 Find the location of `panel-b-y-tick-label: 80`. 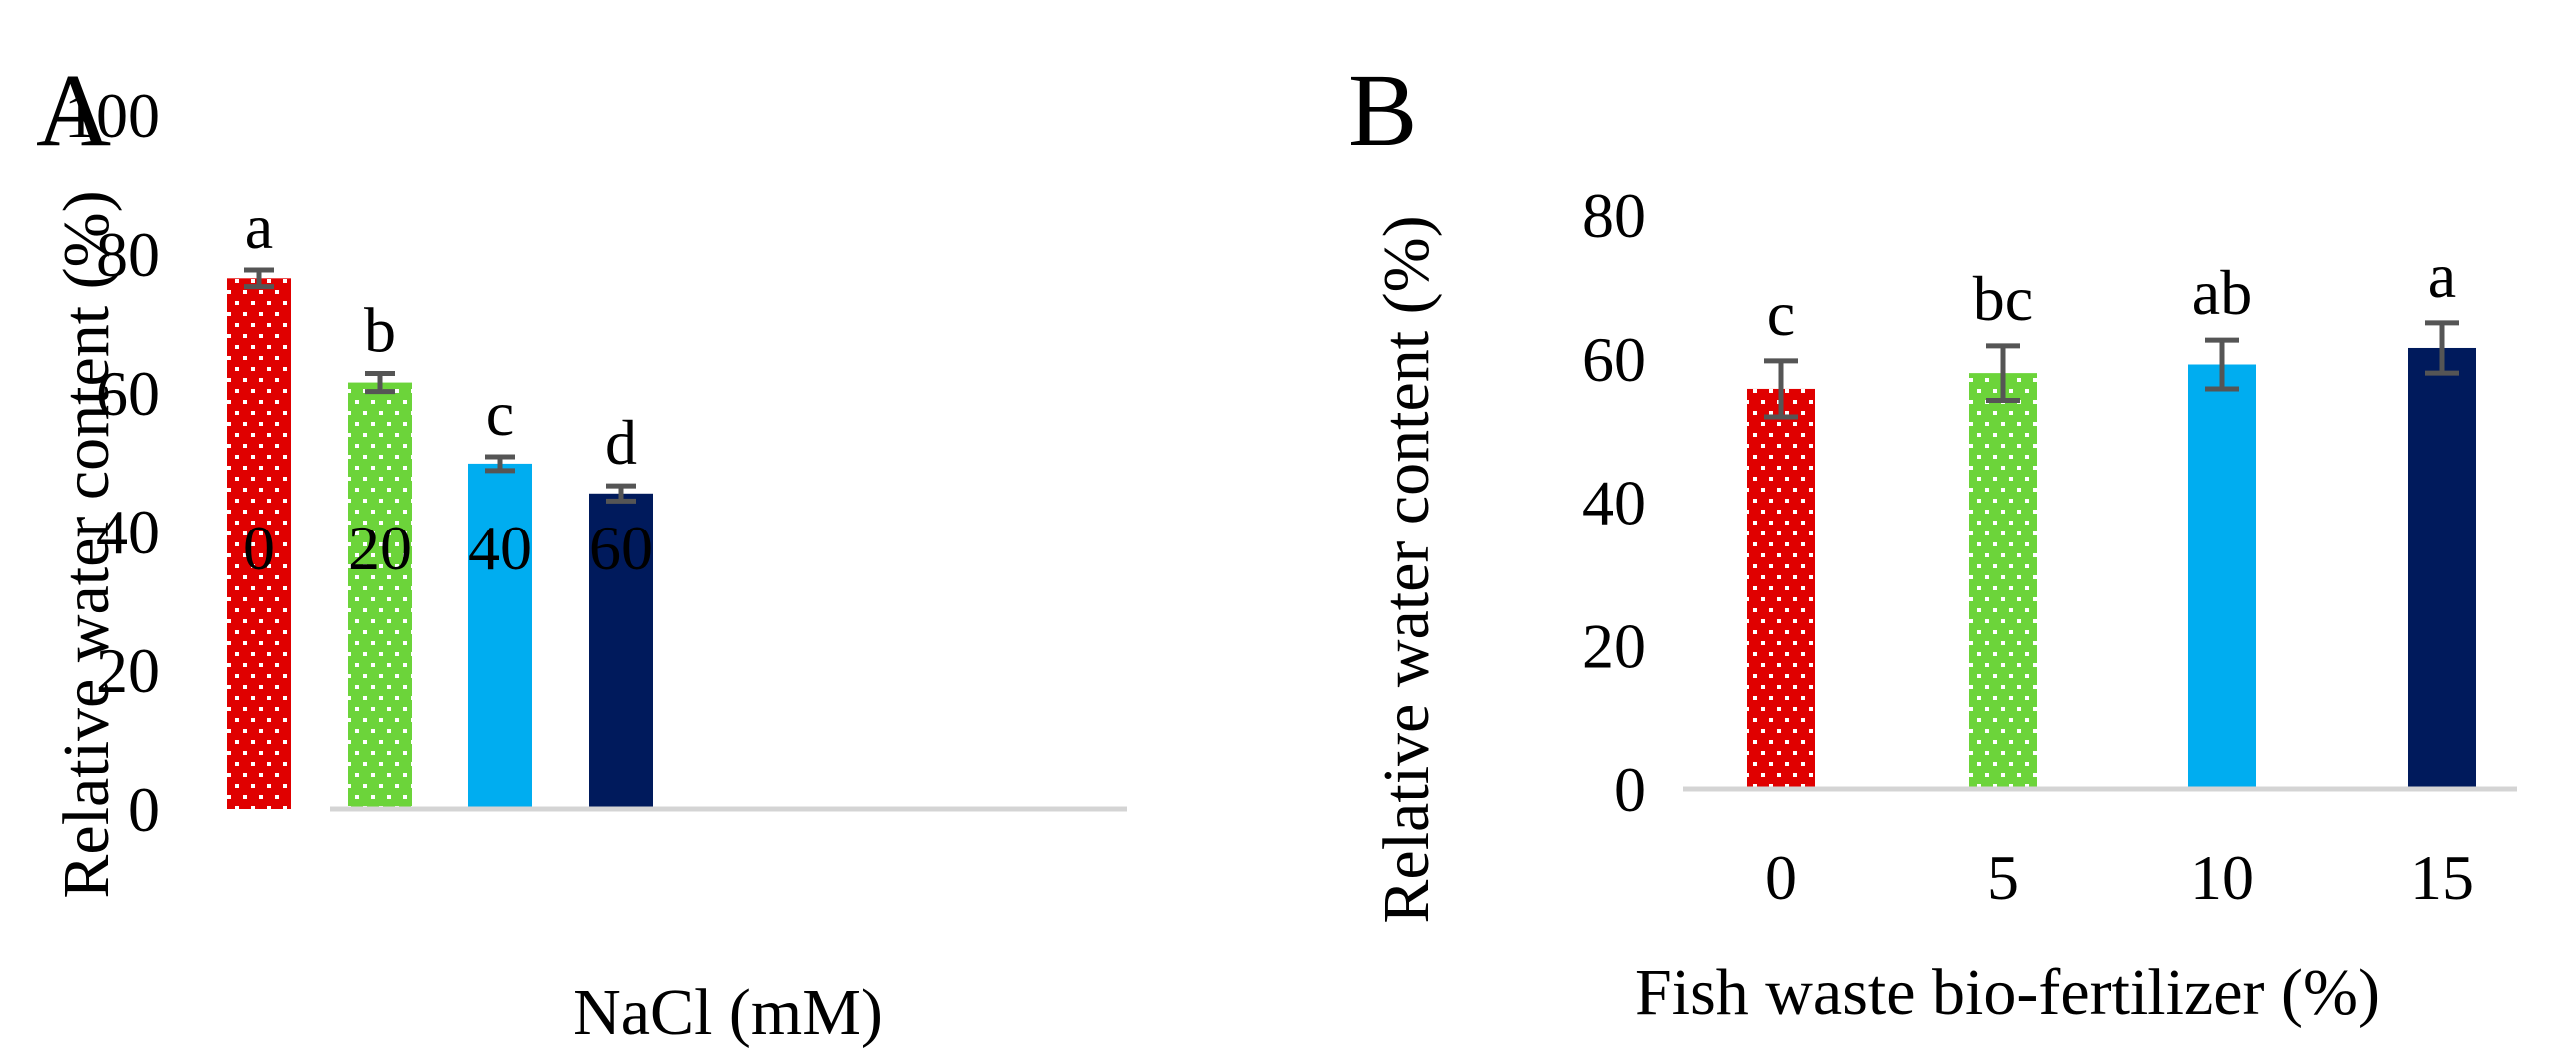

panel-b-y-tick-label: 80 is located at coordinates (1614, 215).